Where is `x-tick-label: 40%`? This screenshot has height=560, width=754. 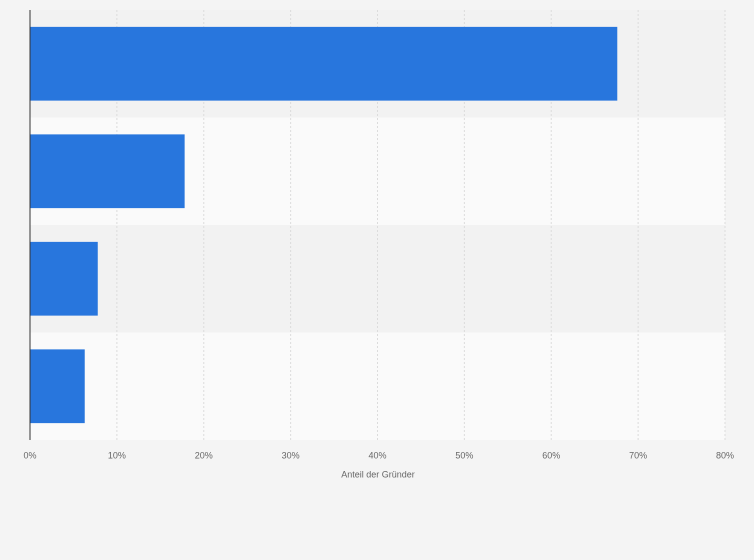 x-tick-label: 40% is located at coordinates (377, 455).